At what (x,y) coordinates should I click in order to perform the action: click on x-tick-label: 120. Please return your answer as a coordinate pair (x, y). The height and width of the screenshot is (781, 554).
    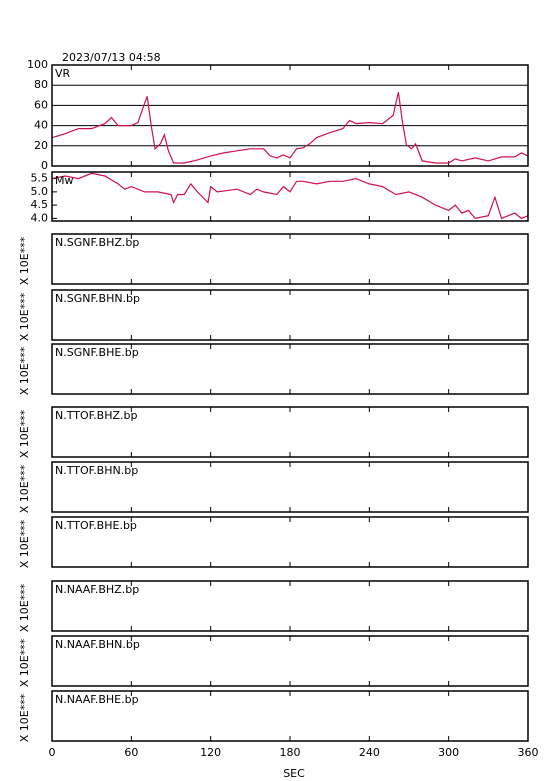
    Looking at the image, I should click on (210, 752).